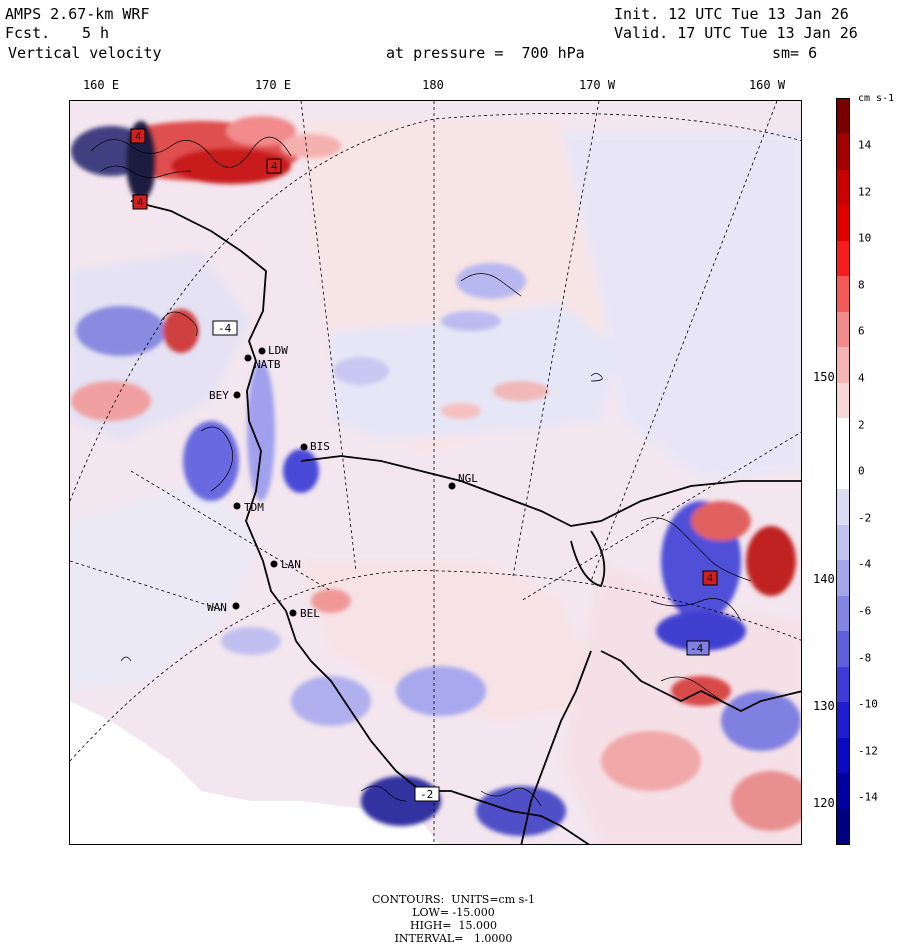 The width and height of the screenshot is (900, 945). Describe the element at coordinates (28, 33) in the screenshot. I see `forecast-label: Fcst.` at that location.